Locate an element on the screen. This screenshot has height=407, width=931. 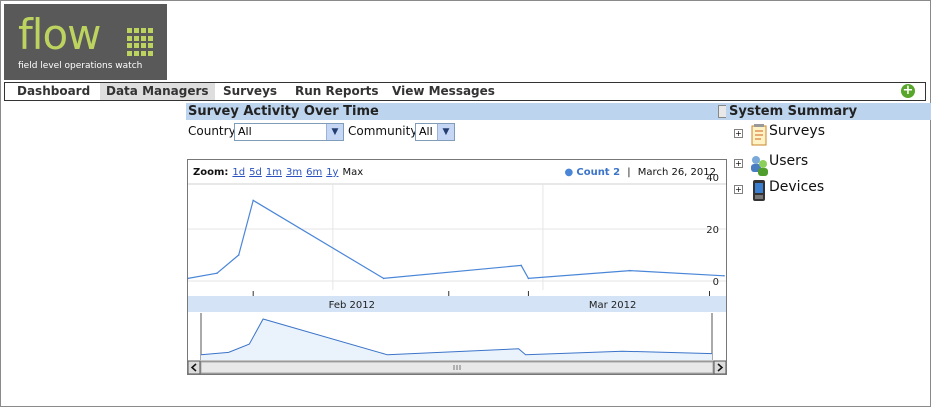
zoom-1m: 1m is located at coordinates (273, 172).